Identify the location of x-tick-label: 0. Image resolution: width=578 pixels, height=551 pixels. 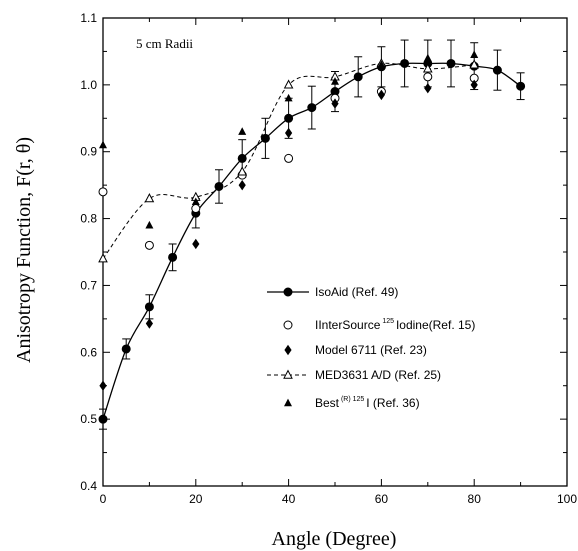
(103, 499).